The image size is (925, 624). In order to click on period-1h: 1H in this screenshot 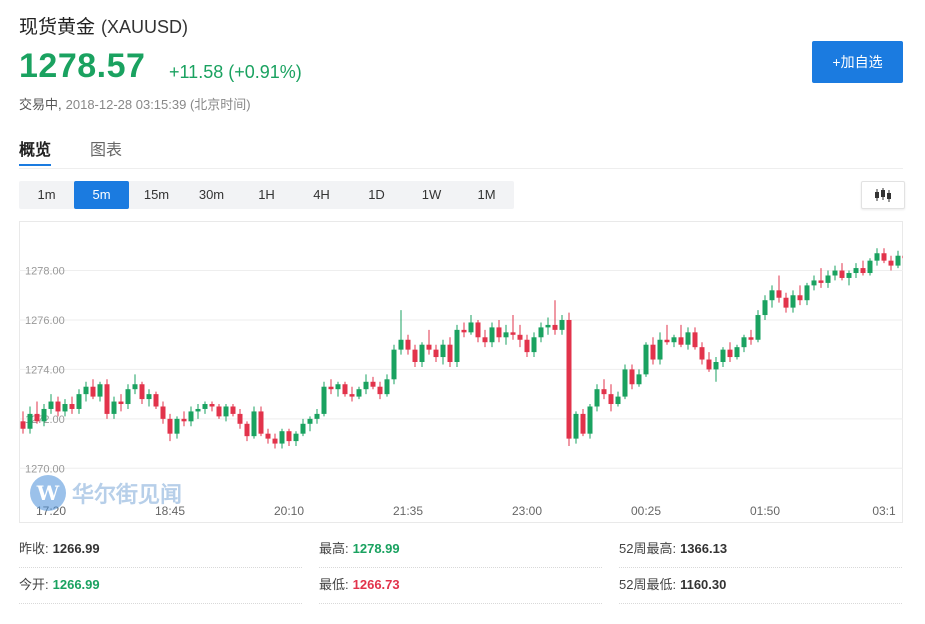, I will do `click(266, 194)`.